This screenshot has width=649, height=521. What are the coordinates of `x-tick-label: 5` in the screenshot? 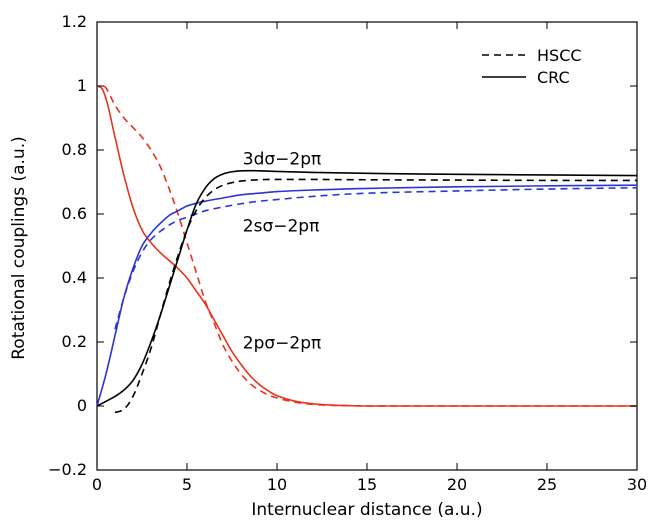 It's located at (187, 484).